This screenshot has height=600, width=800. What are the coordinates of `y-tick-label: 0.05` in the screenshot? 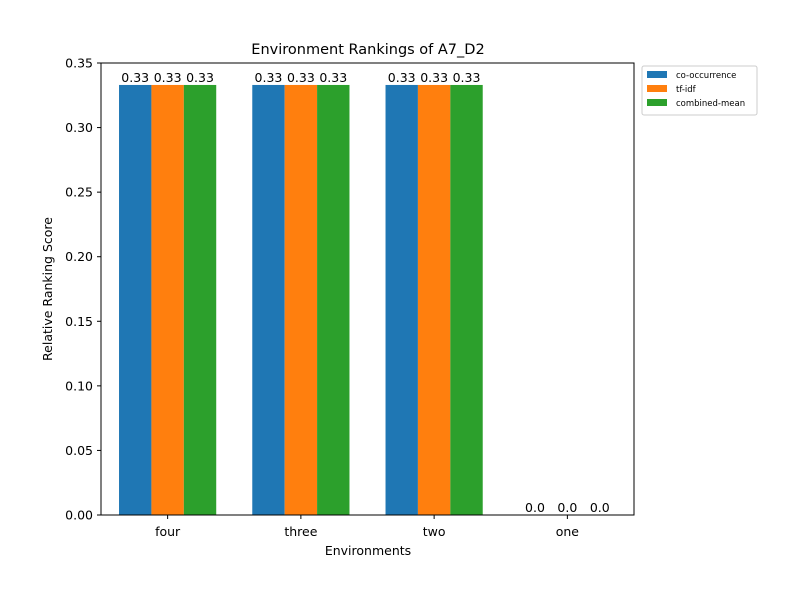 It's located at (79, 450).